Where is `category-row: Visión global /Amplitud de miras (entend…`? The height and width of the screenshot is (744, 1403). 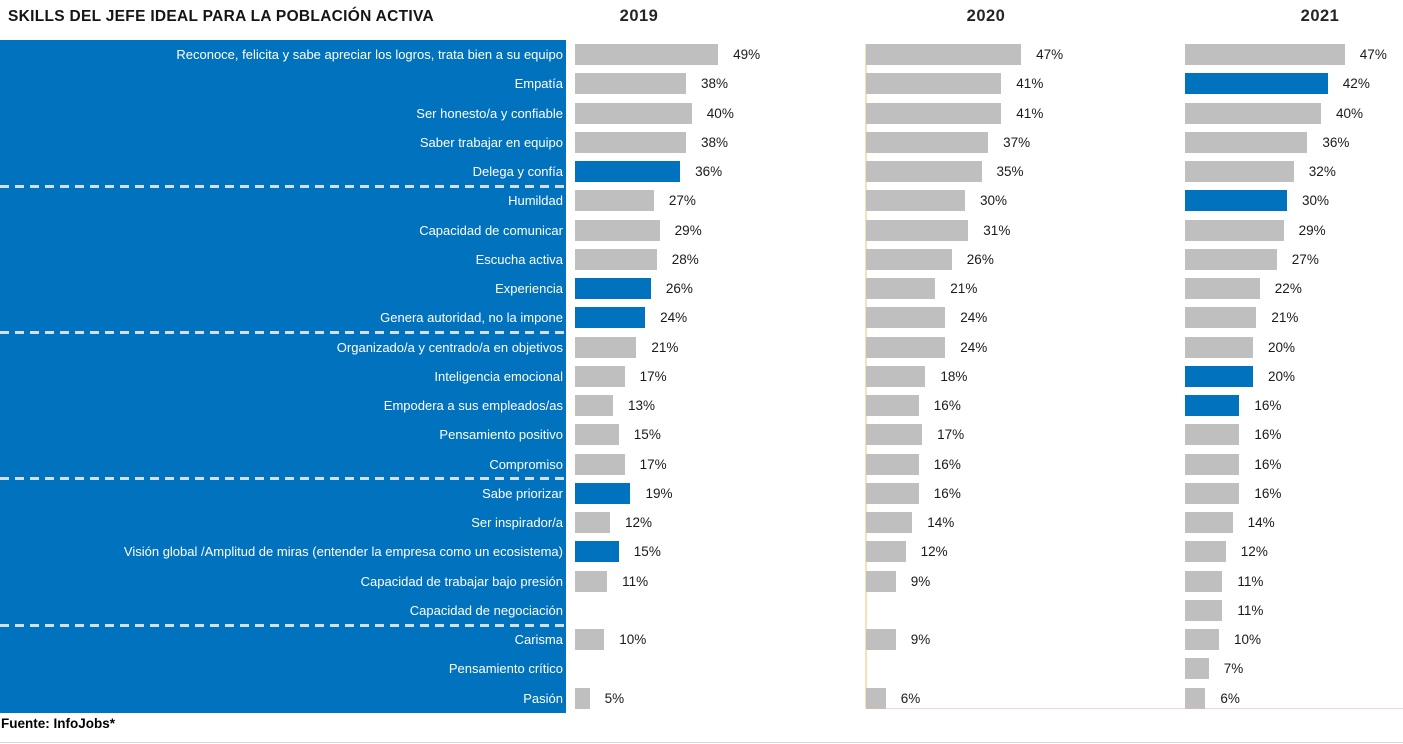 category-row: Visión global /Amplitud de miras (entend… is located at coordinates (283, 551).